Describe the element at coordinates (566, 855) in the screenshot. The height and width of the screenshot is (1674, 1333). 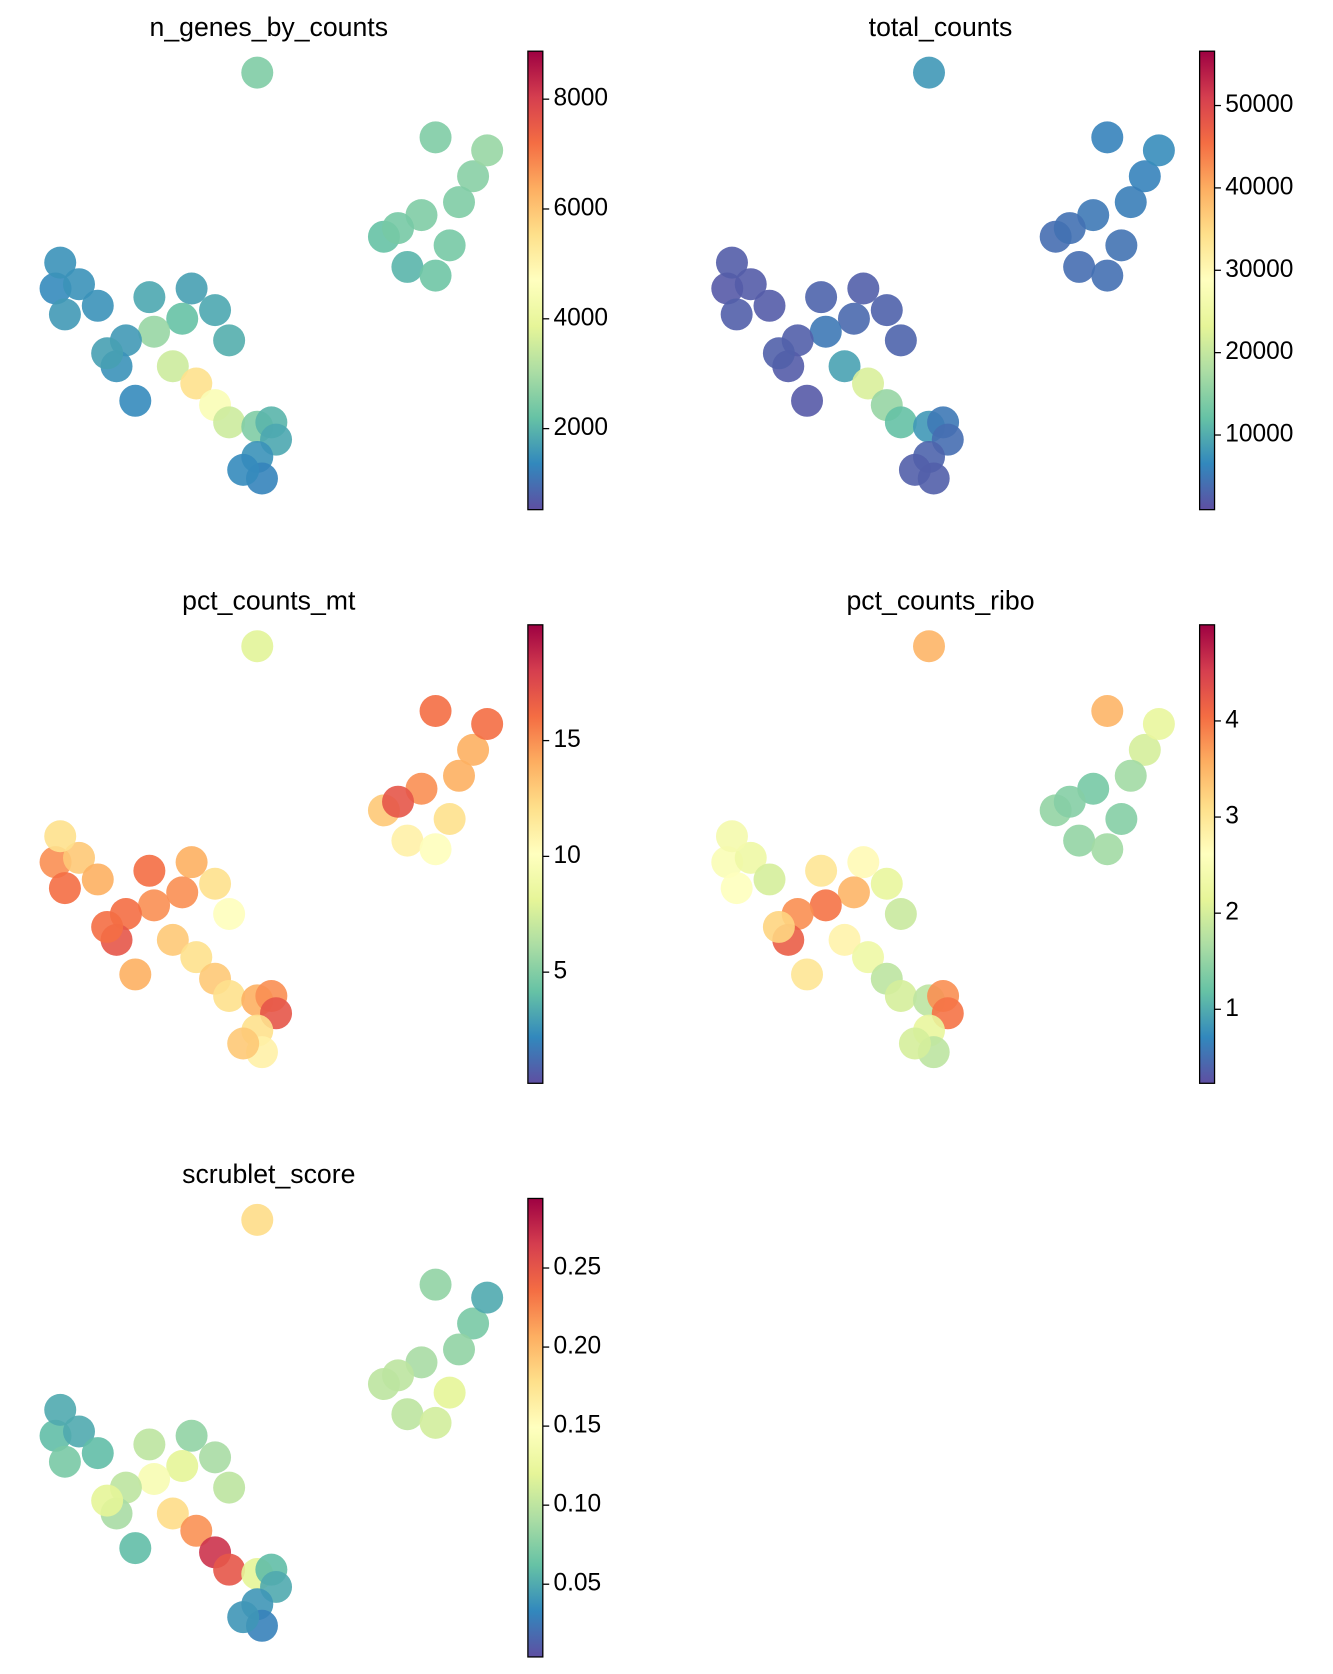
I see `colorbar-tick-label: 10` at that location.